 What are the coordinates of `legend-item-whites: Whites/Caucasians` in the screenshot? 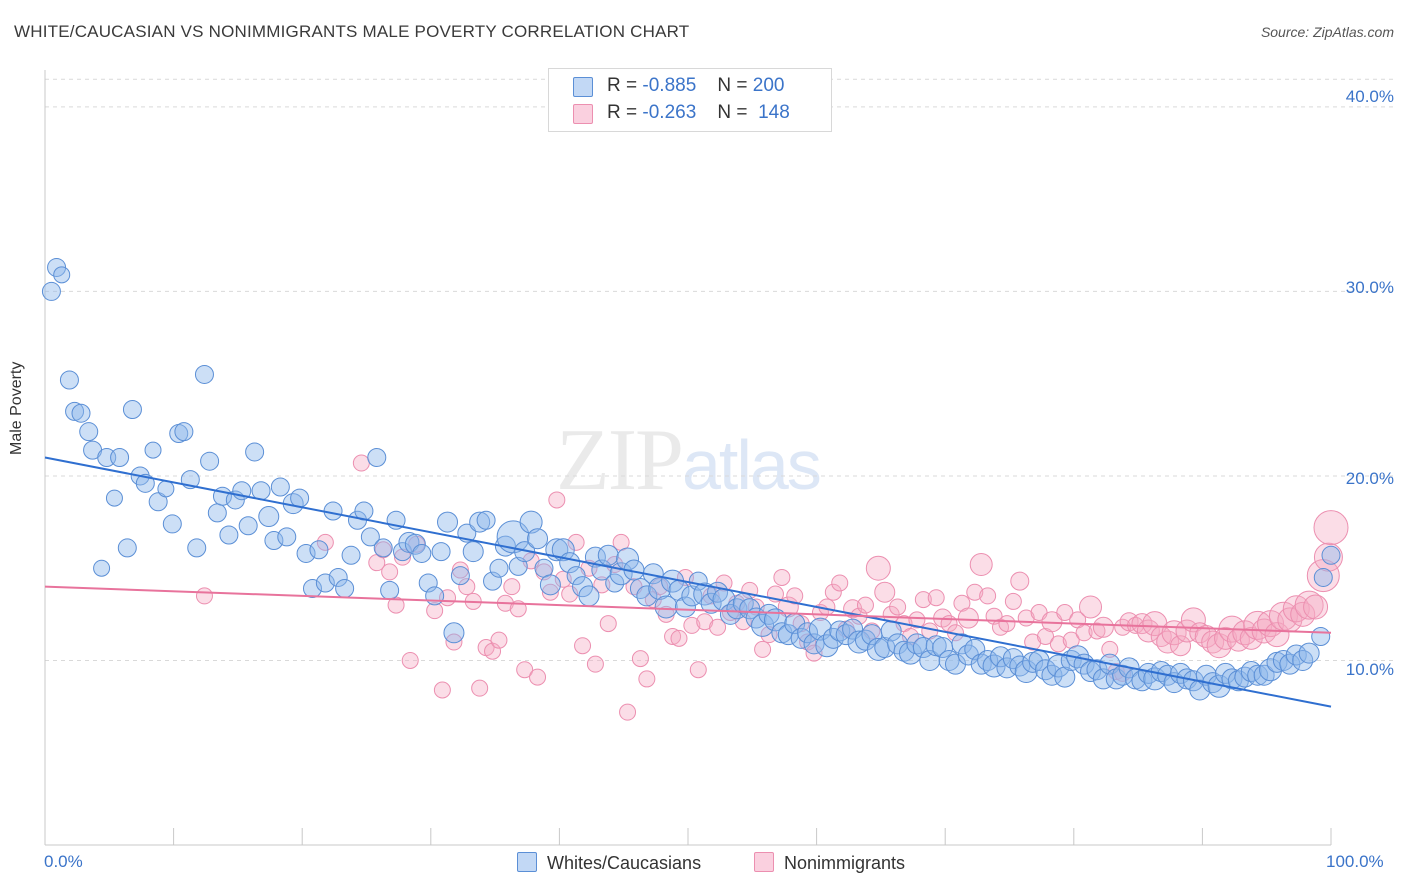 It's located at (609, 863).